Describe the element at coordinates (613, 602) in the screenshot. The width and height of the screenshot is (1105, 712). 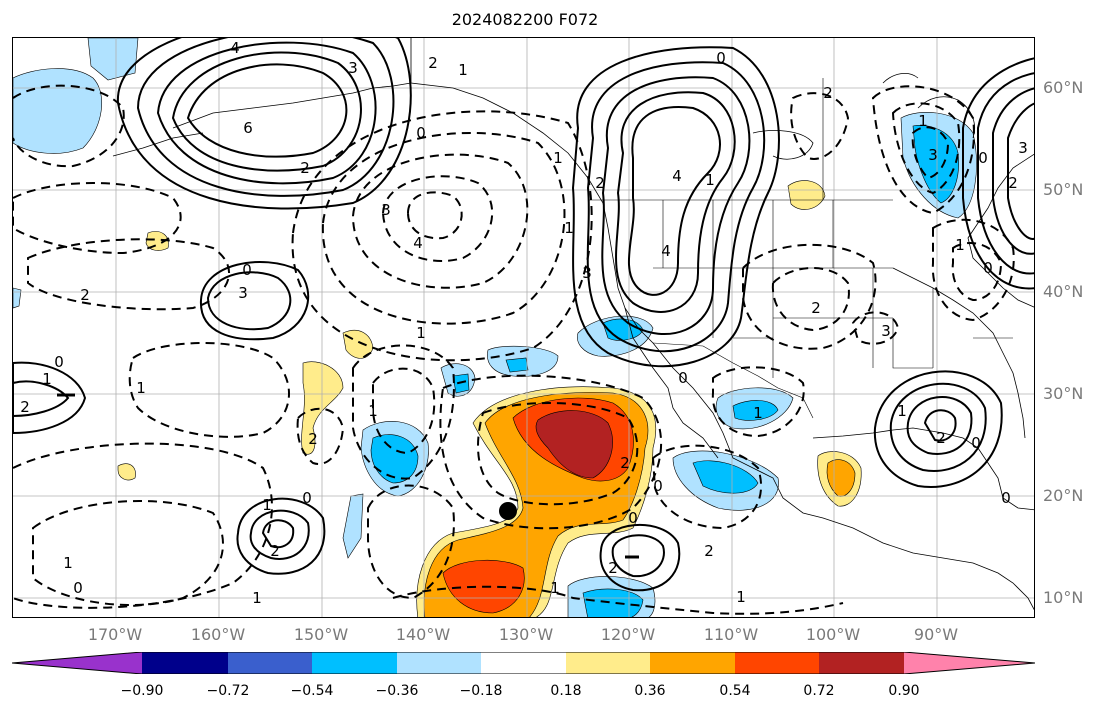
I see `shade-blue-south` at that location.